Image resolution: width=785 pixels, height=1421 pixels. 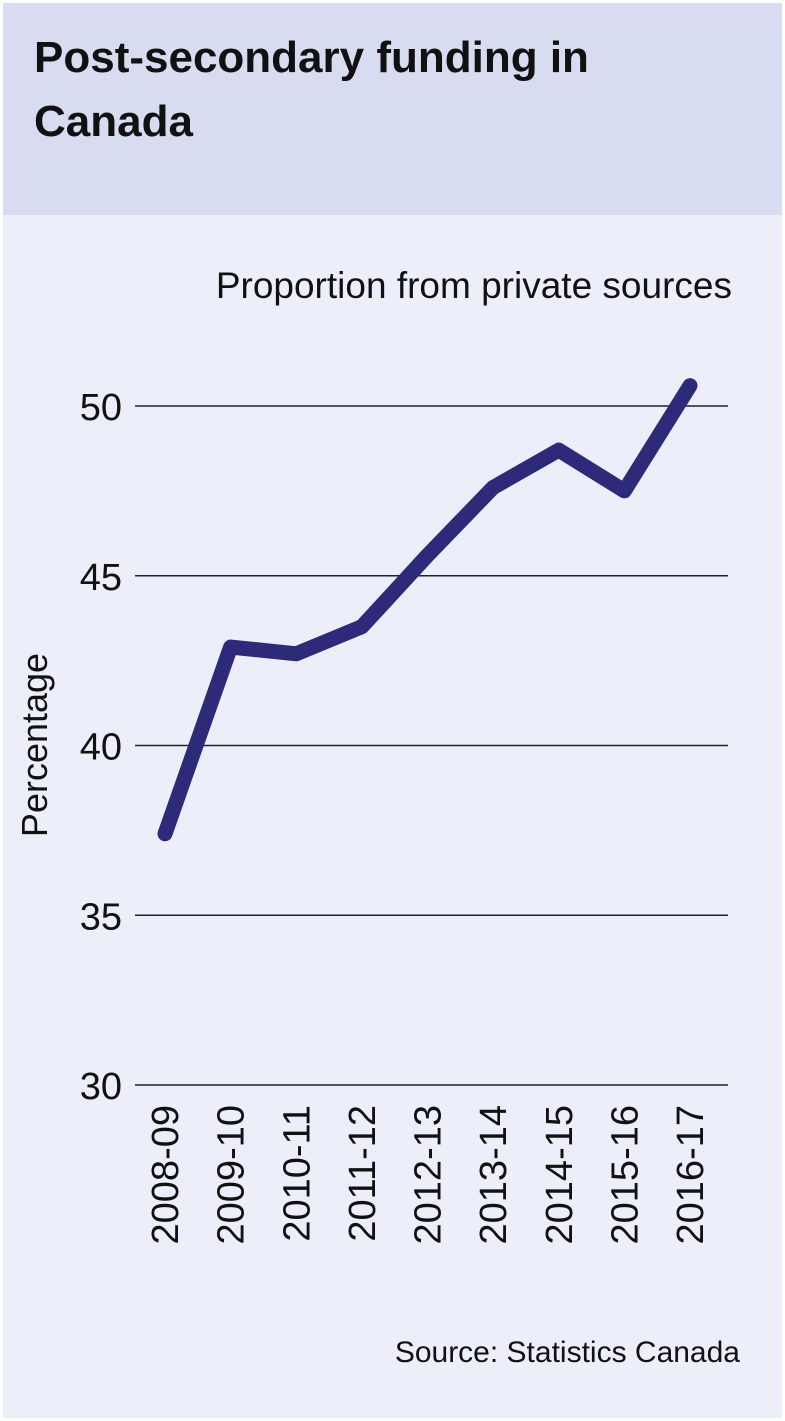 I want to click on x-tick-label: 2009-10, so click(x=232, y=1174).